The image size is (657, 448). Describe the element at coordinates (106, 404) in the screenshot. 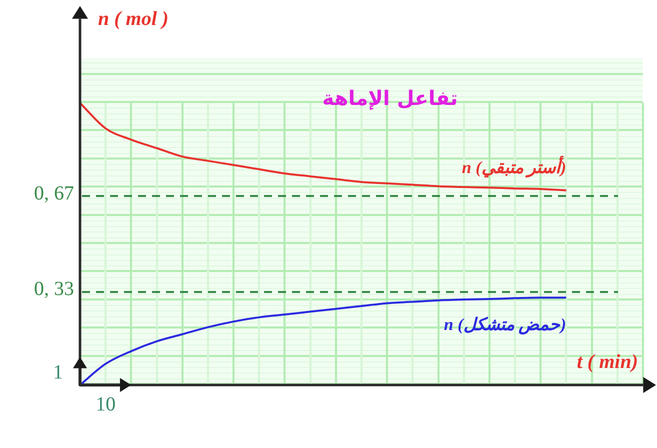

I see `text: 10` at that location.